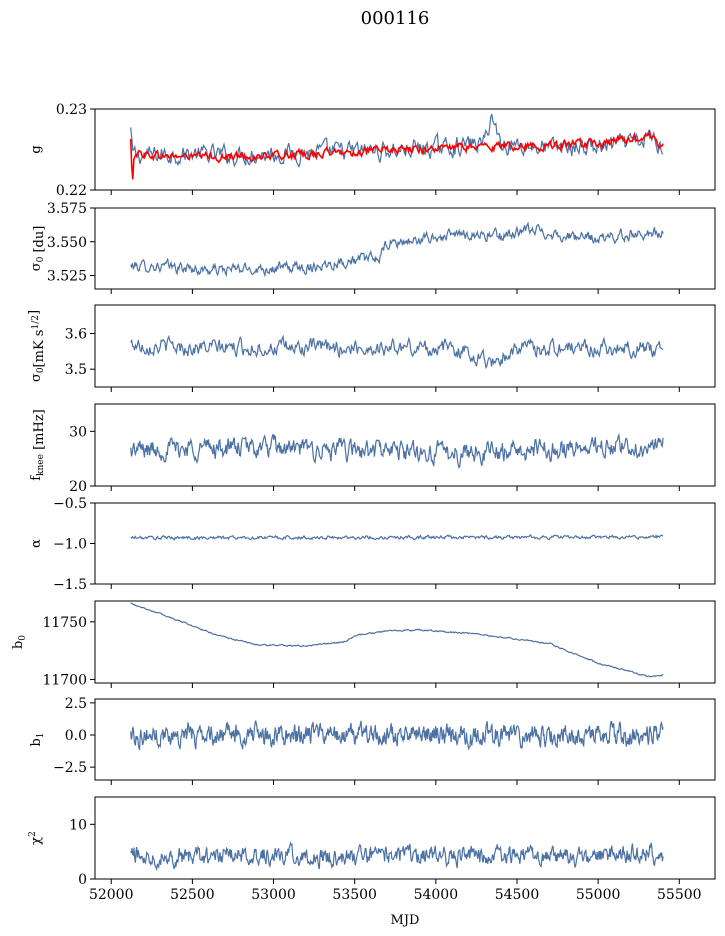 This screenshot has width=725, height=936. What do you see at coordinates (67, 243) in the screenshot?
I see `sigma0-du-ytick-label: 3.550` at bounding box center [67, 243].